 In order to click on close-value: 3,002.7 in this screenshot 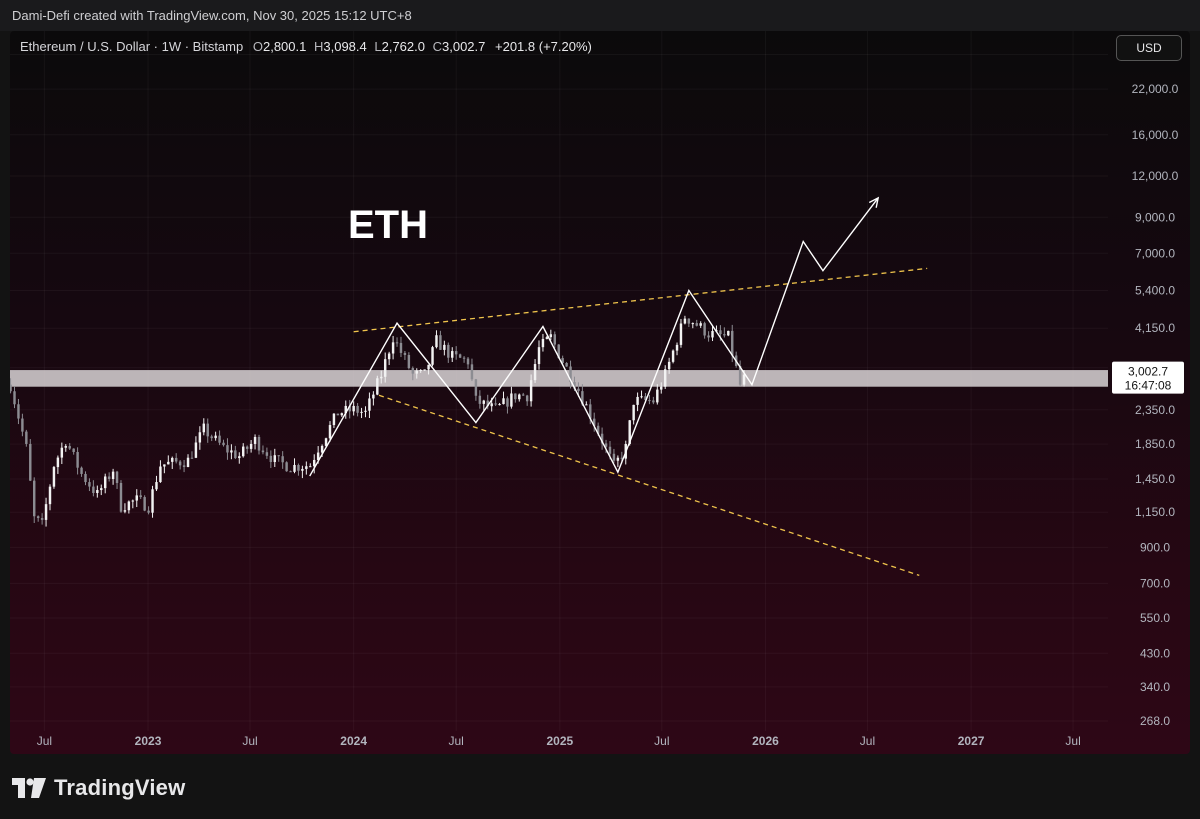, I will do `click(464, 46)`.